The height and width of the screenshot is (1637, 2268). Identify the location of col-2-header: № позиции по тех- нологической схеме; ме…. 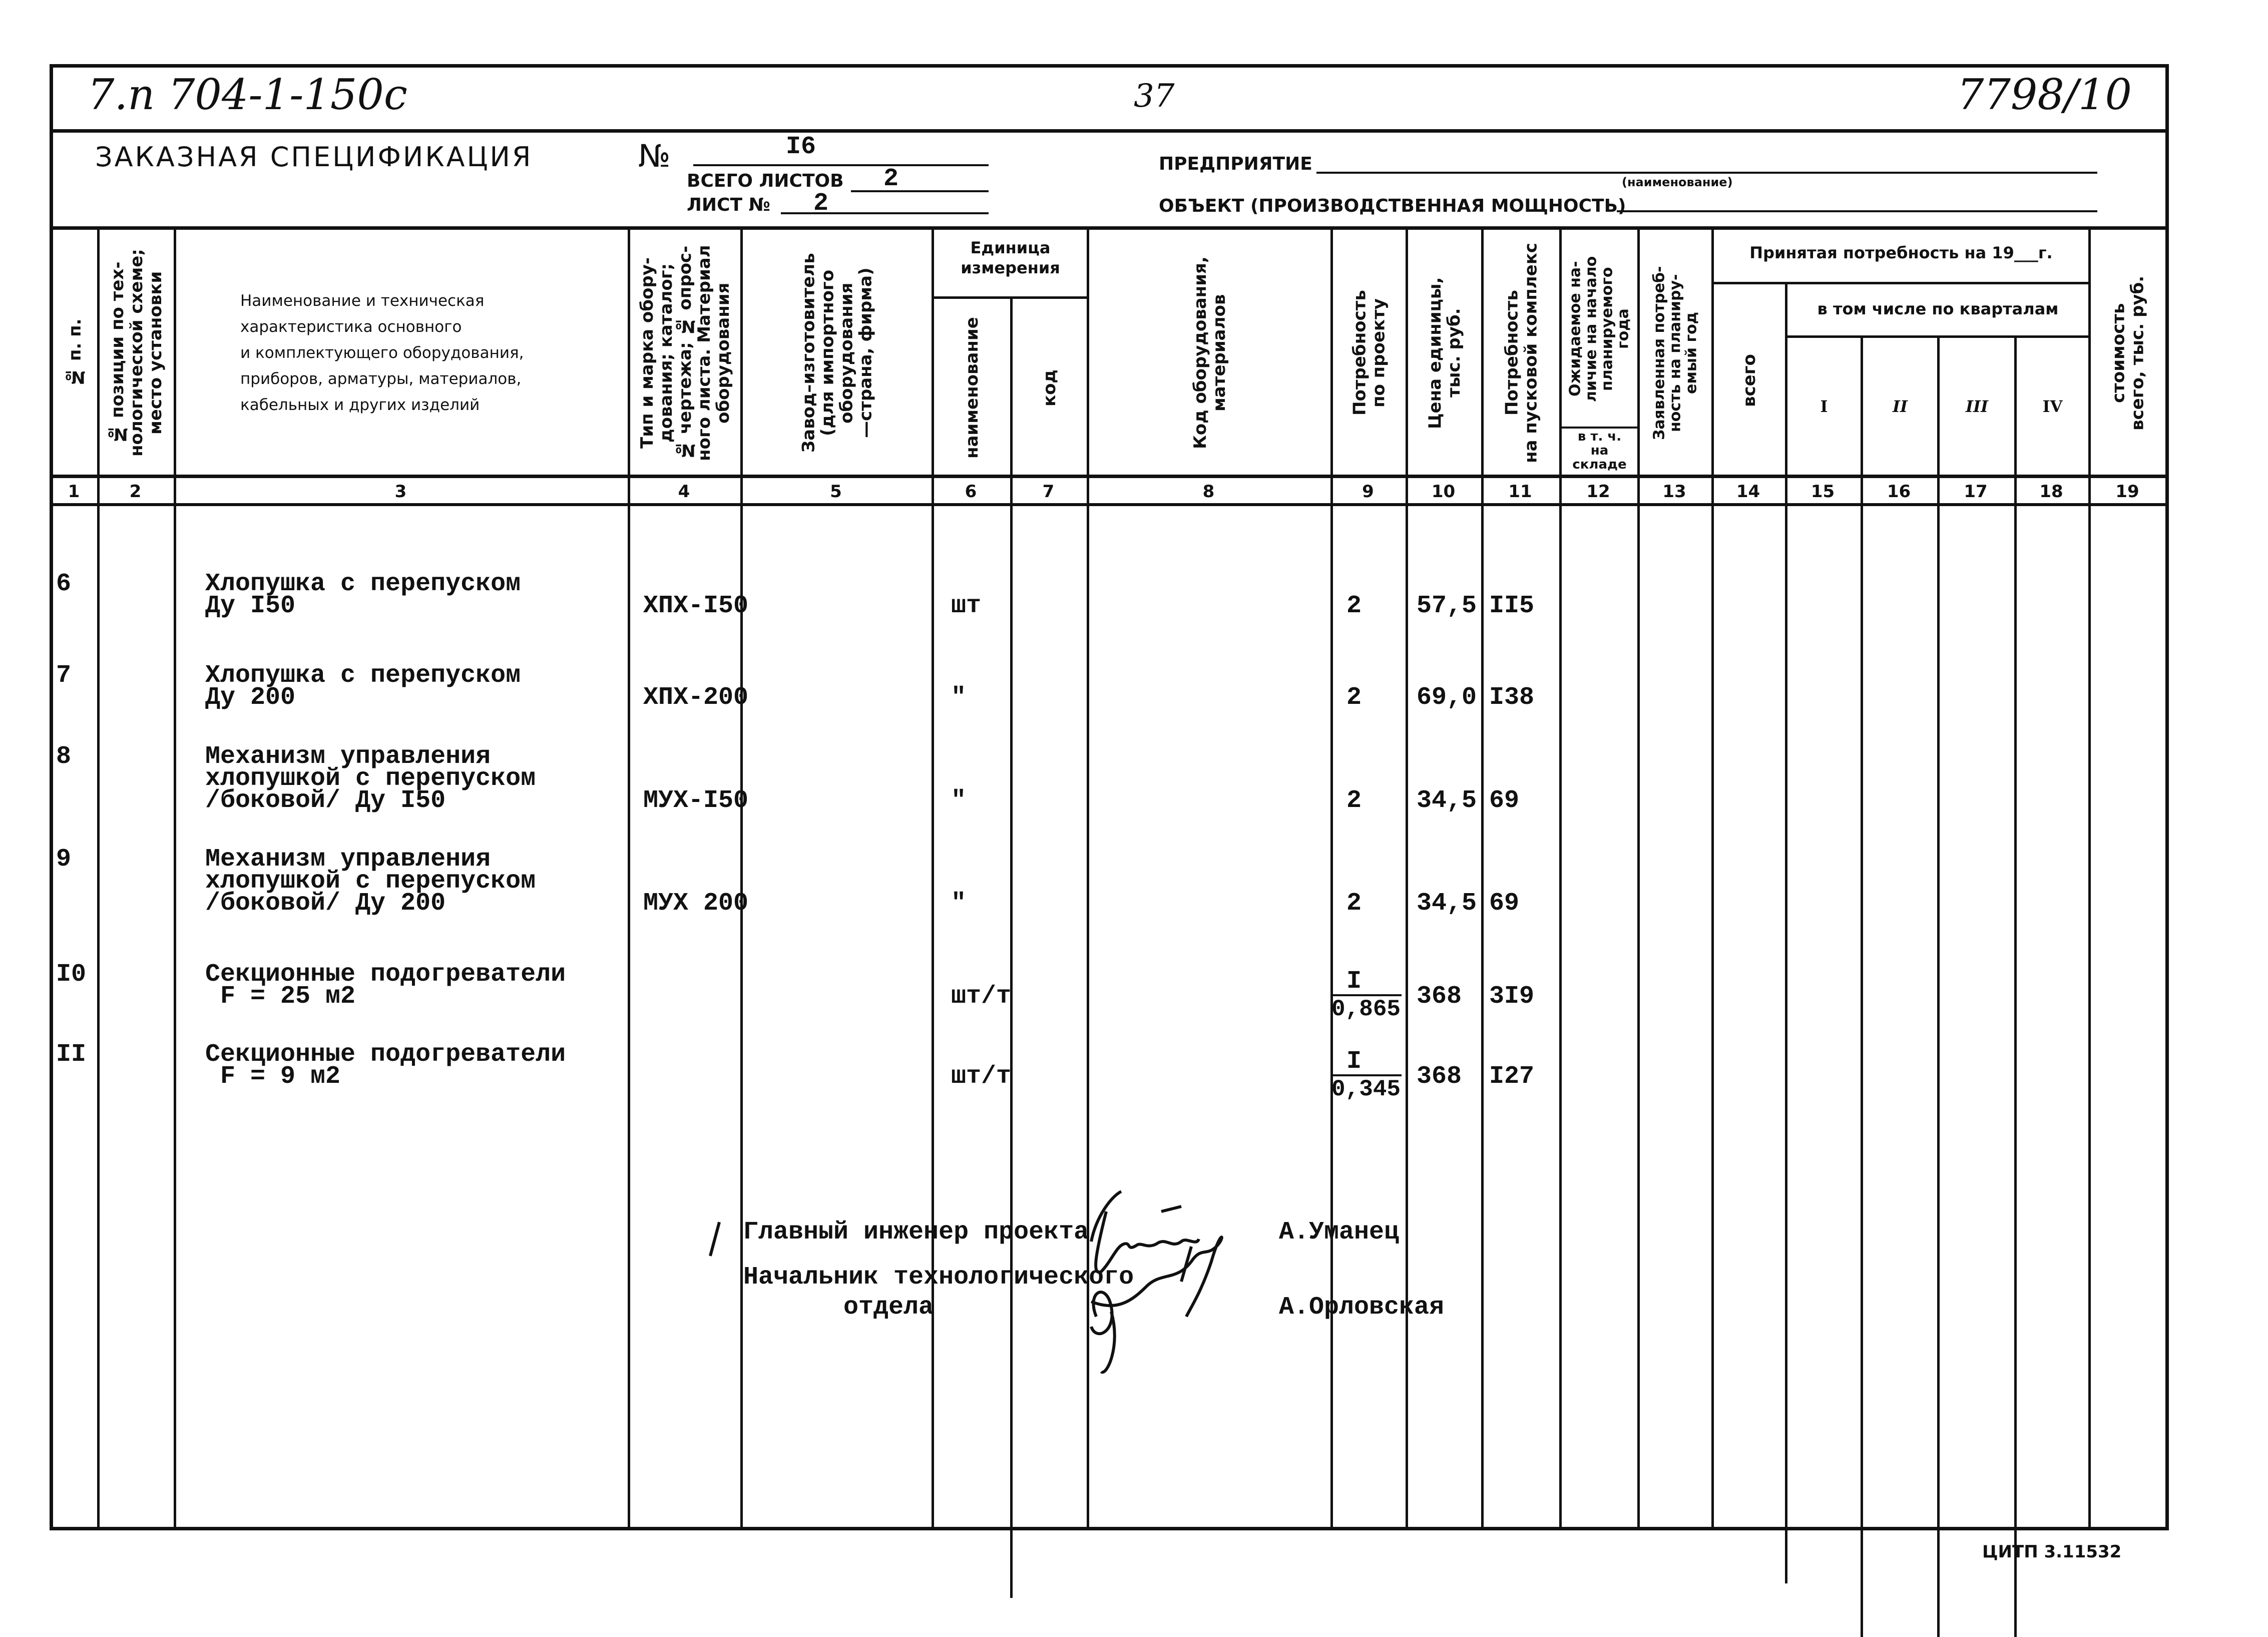
(137, 353).